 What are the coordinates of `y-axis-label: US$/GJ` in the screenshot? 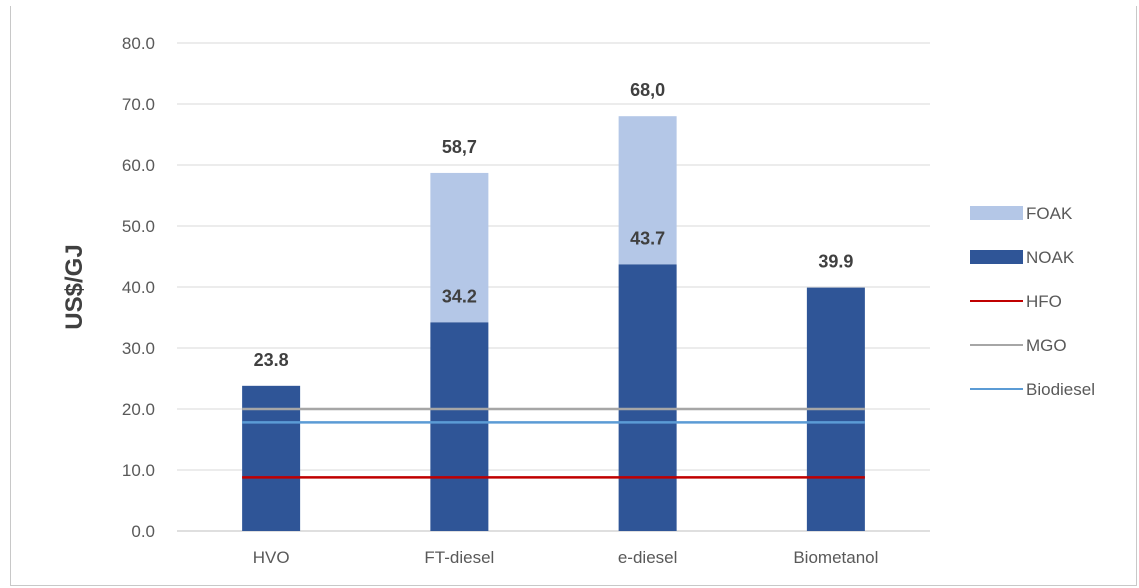 It's located at (74, 286).